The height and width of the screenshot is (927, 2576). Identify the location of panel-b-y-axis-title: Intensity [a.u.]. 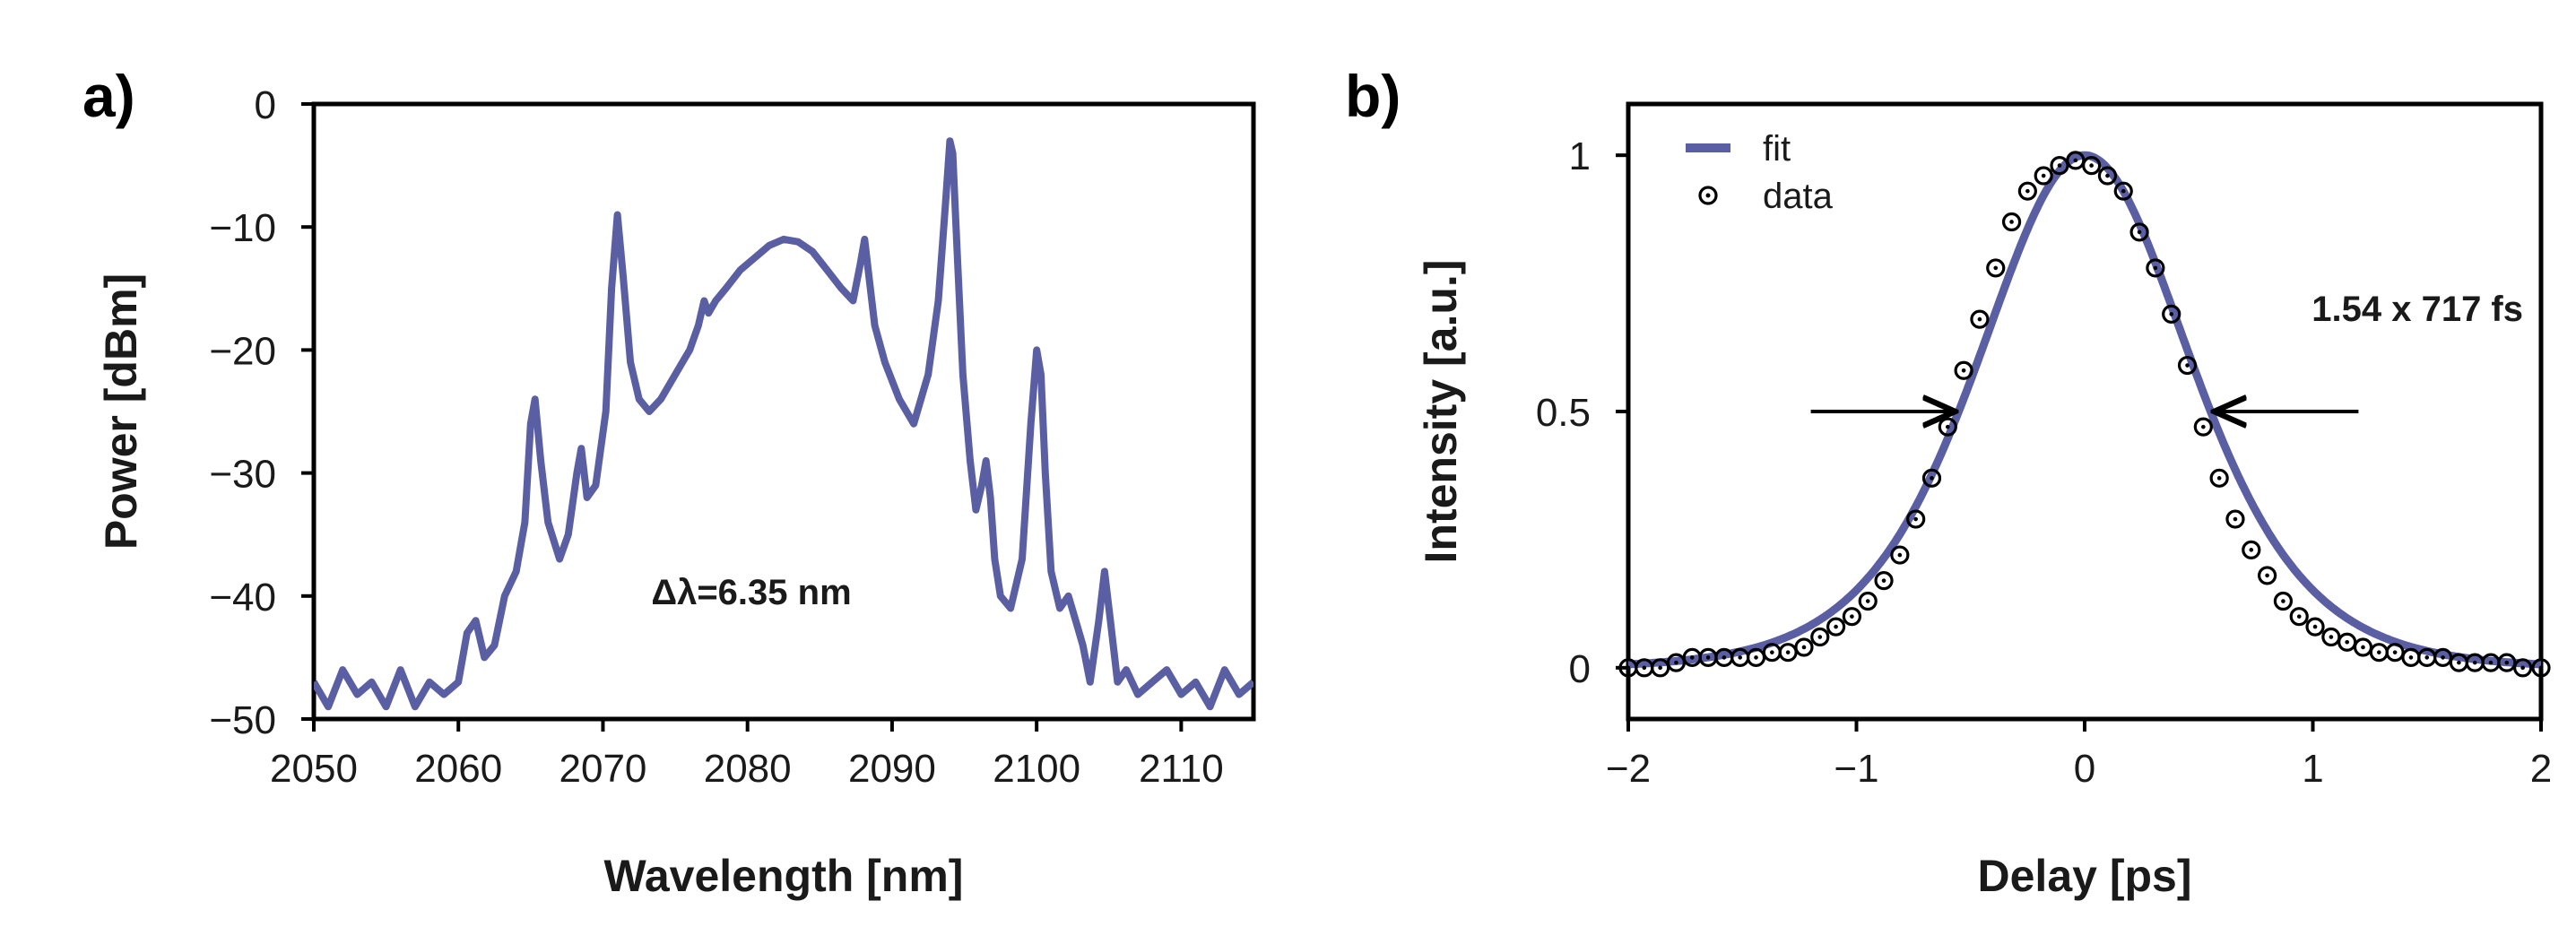
(1441, 412).